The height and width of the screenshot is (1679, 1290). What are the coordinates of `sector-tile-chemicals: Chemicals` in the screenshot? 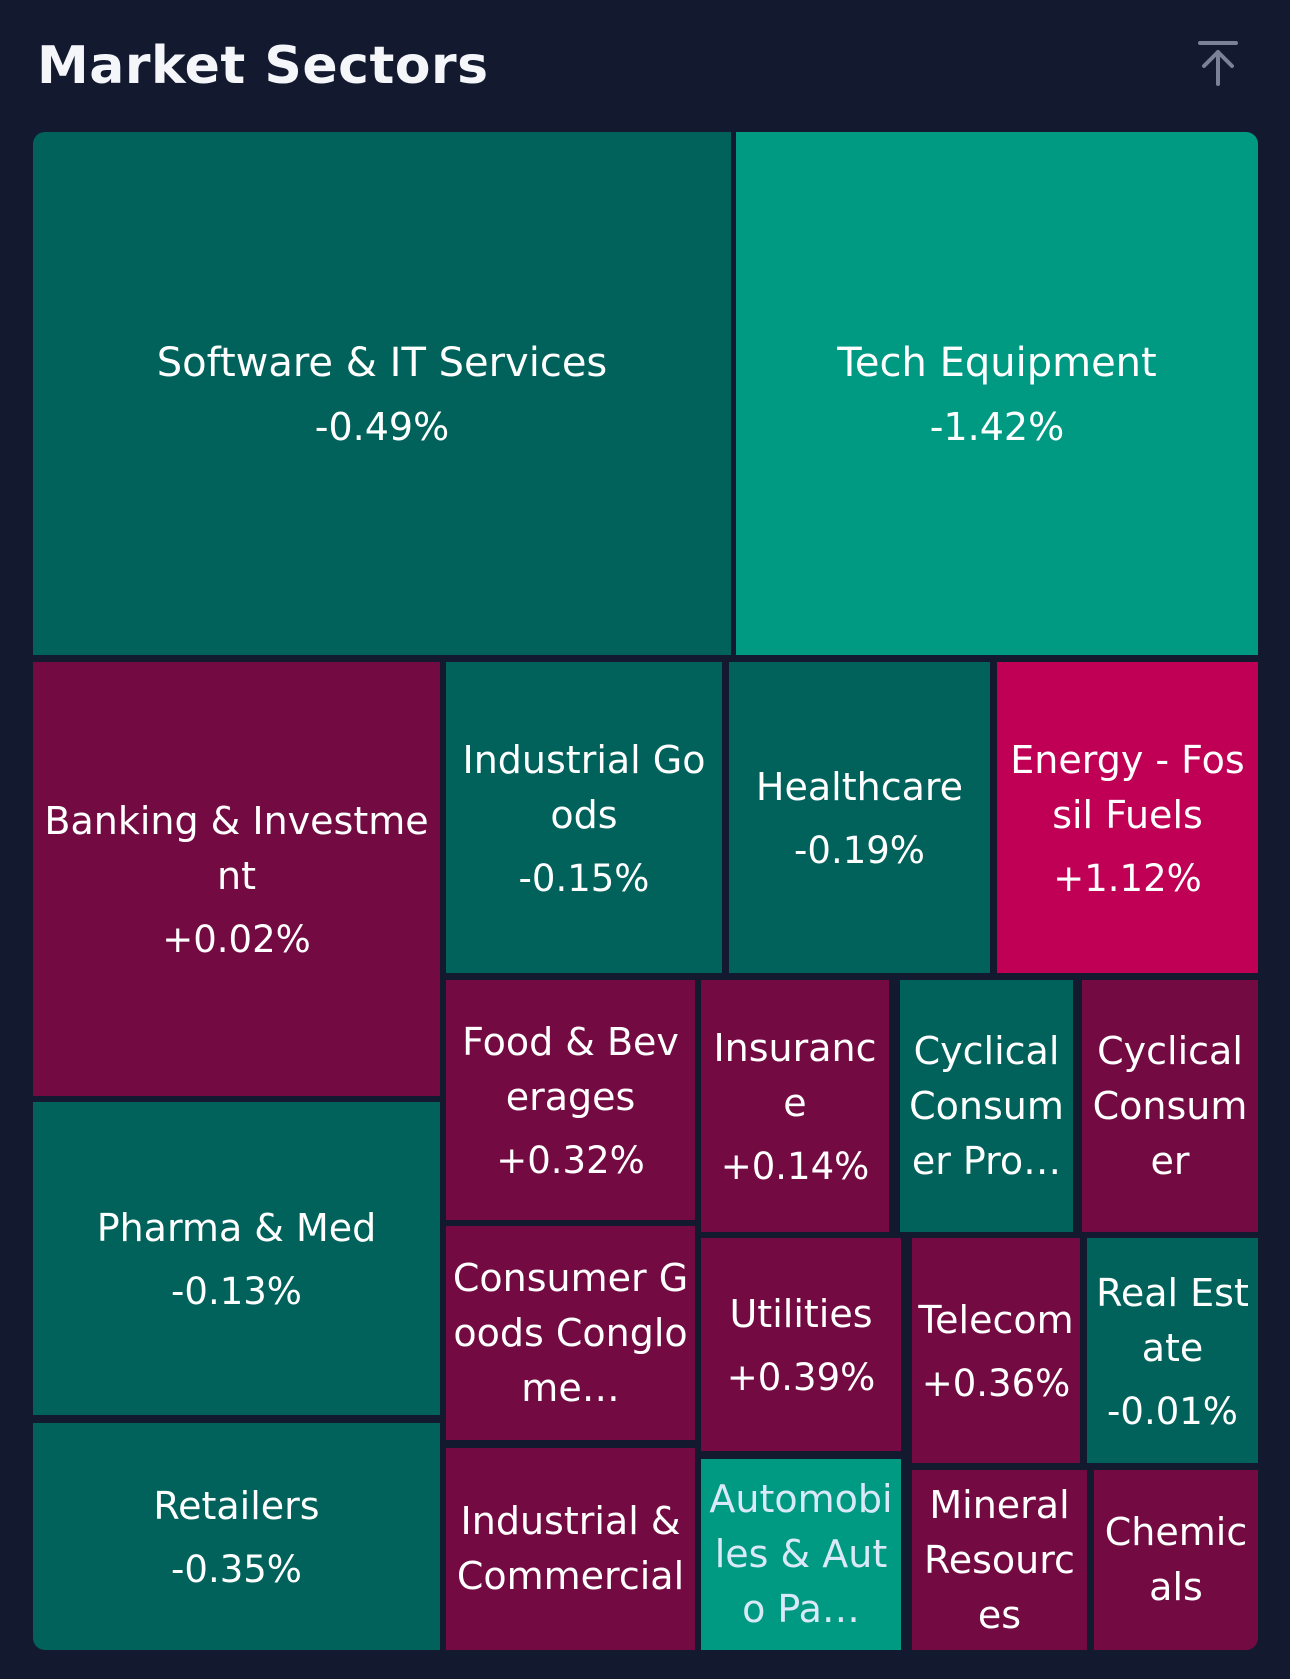 It's located at (1176, 1560).